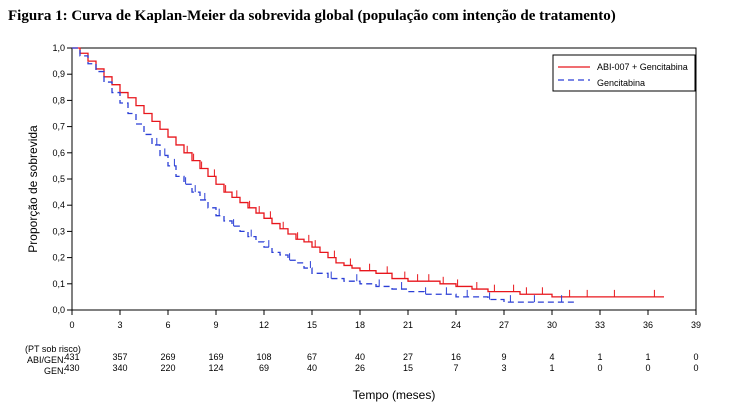 The height and width of the screenshot is (410, 730). I want to click on x-tick-label: 39, so click(696, 325).